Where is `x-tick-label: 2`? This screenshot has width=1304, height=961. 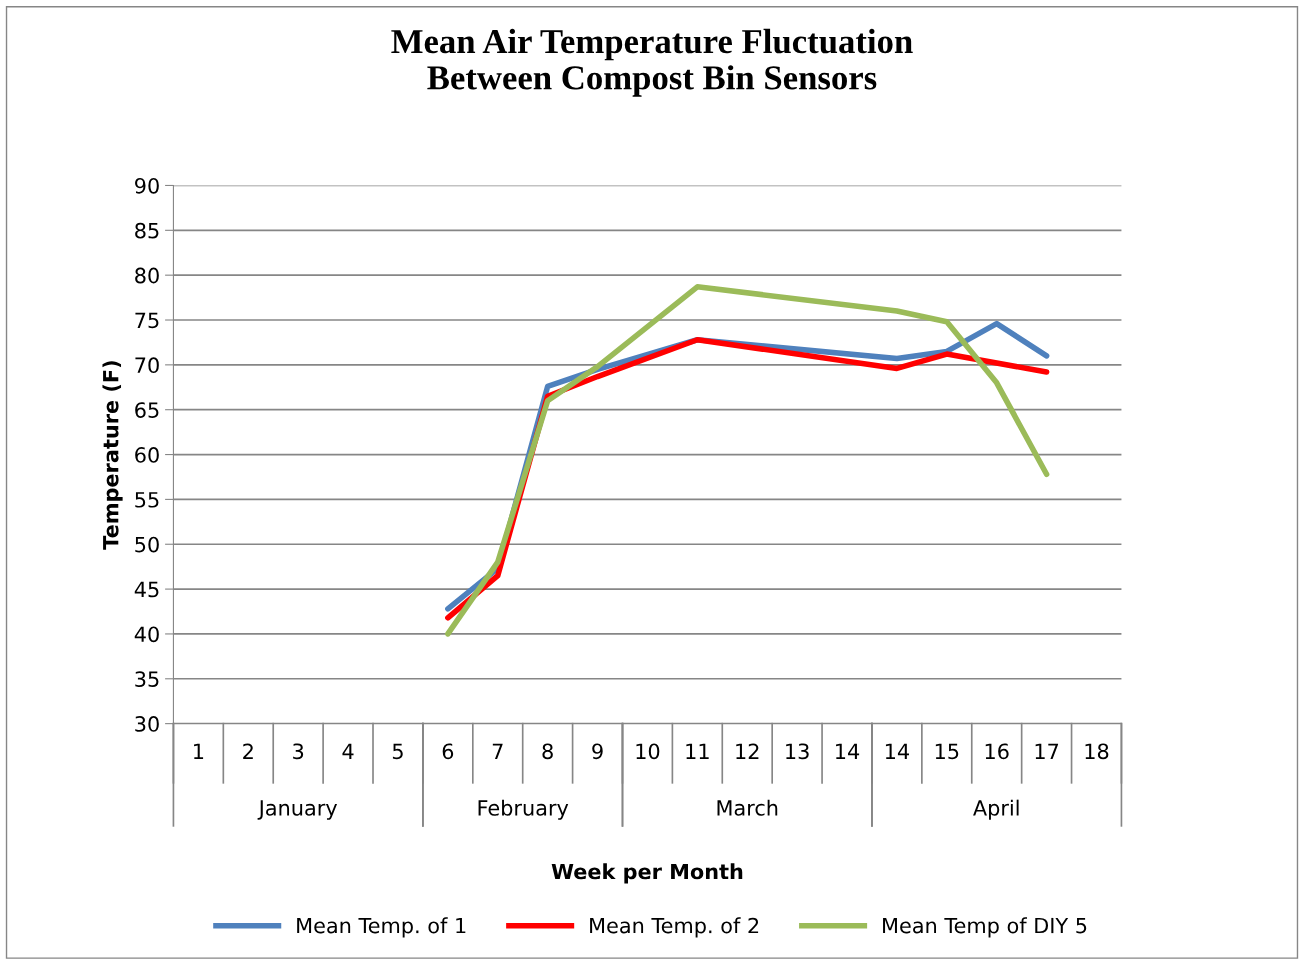
x-tick-label: 2 is located at coordinates (248, 751).